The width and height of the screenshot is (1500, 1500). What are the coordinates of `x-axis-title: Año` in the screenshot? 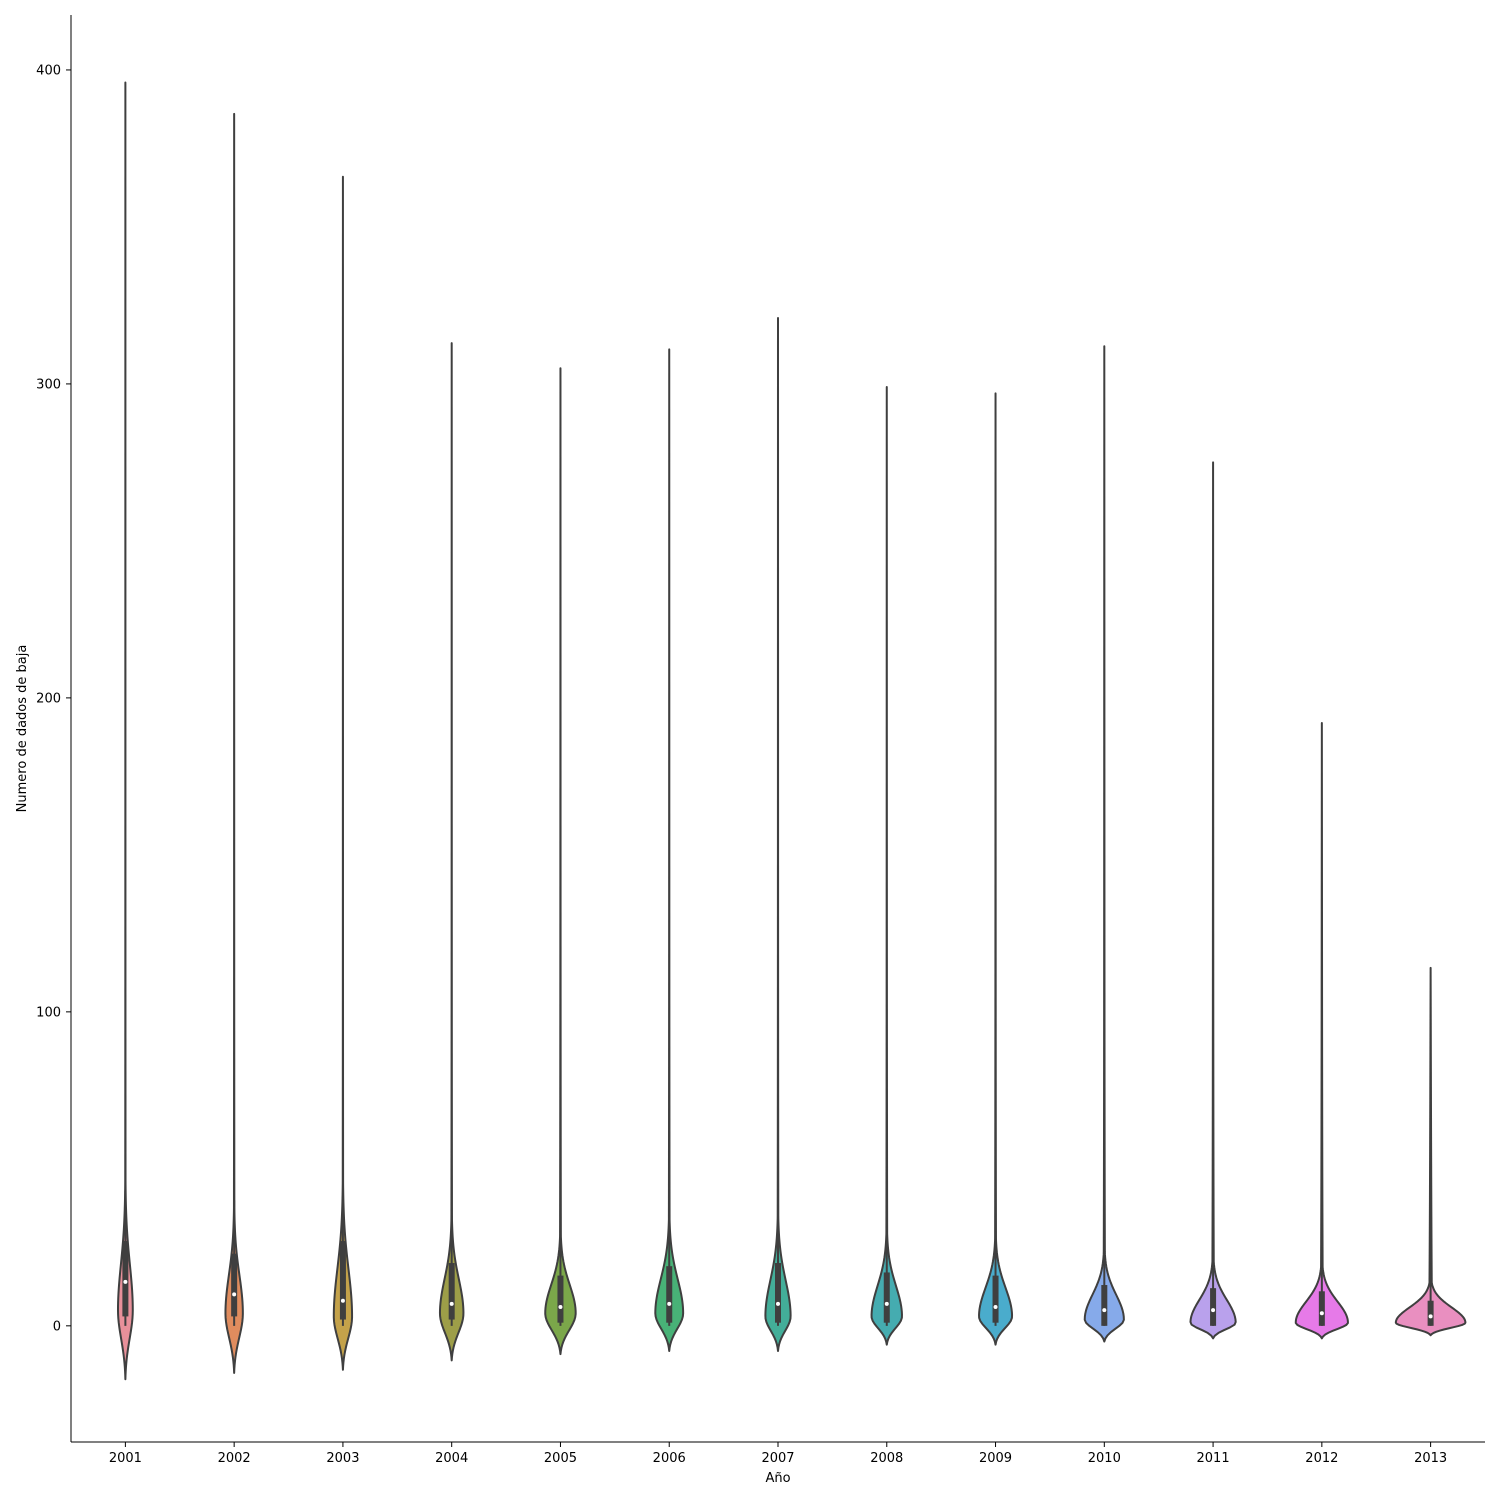 It's located at (777, 1478).